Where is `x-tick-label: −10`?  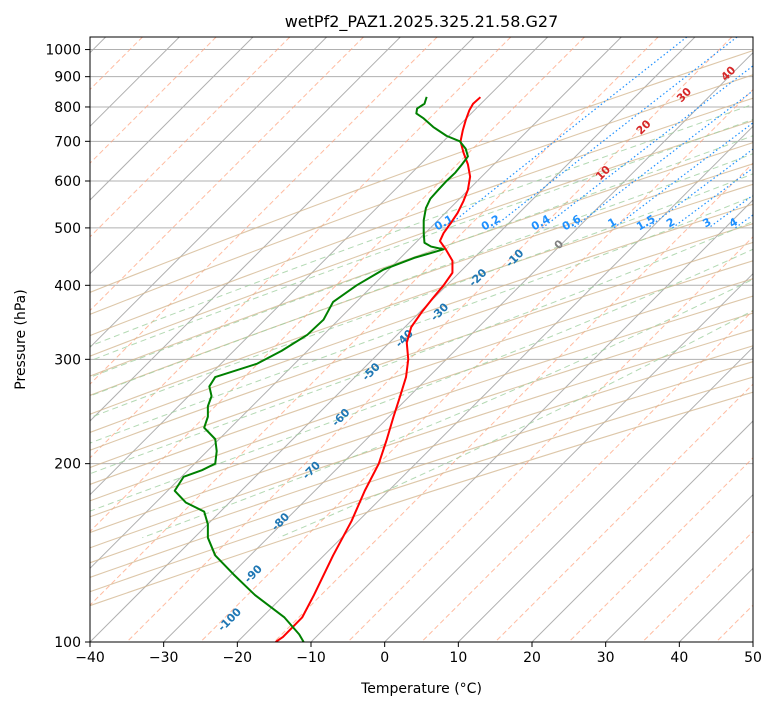
x-tick-label: −10 is located at coordinates (311, 658).